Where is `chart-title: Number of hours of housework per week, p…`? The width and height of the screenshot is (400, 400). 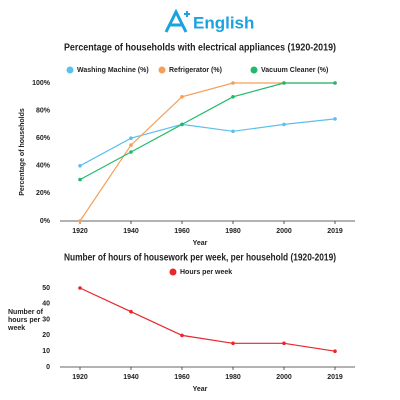 chart-title: Number of hours of housework per week, p… is located at coordinates (200, 258).